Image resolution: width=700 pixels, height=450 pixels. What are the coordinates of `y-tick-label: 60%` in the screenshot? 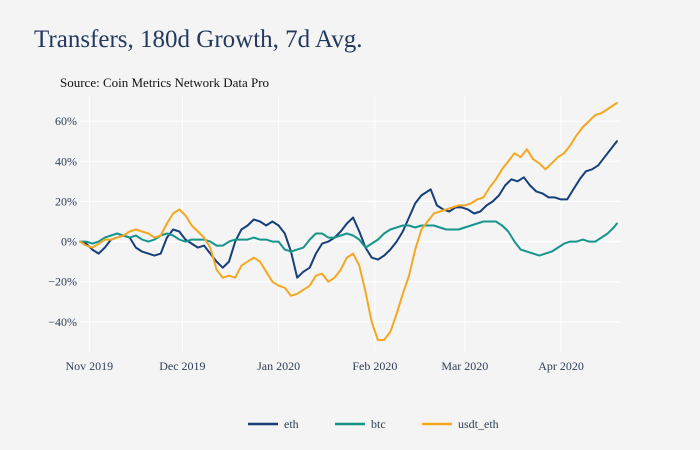 It's located at (66, 121).